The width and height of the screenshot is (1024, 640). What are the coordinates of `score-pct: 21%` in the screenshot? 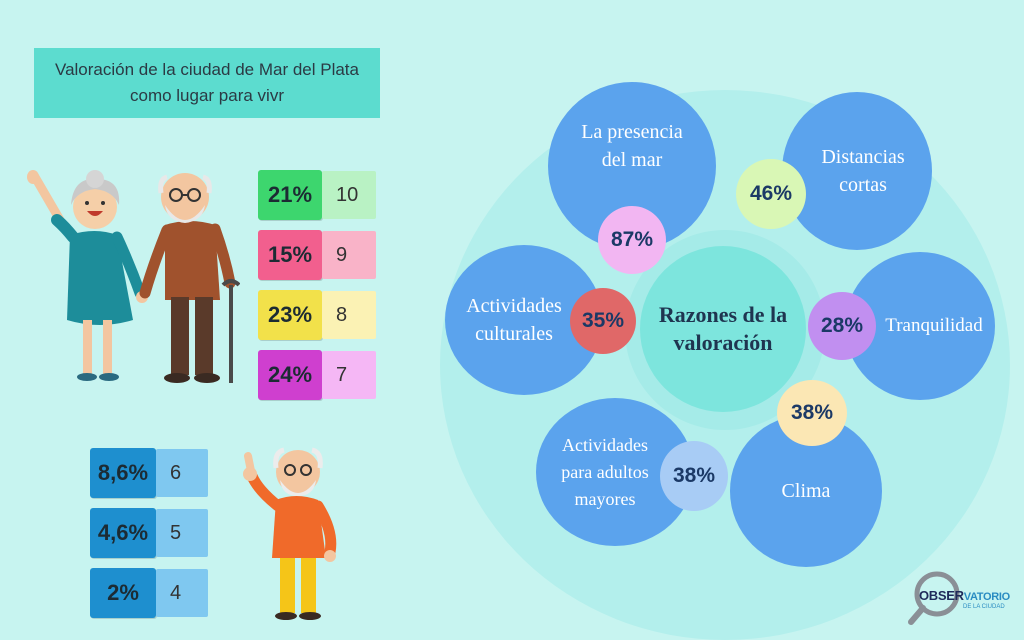 It's located at (290, 195).